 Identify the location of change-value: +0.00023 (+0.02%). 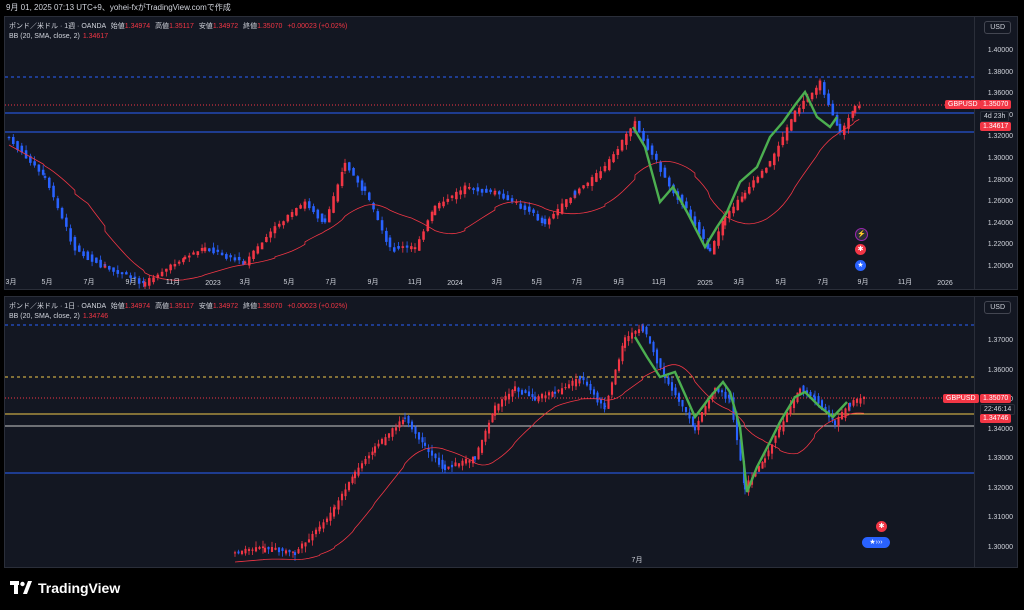
(317, 26).